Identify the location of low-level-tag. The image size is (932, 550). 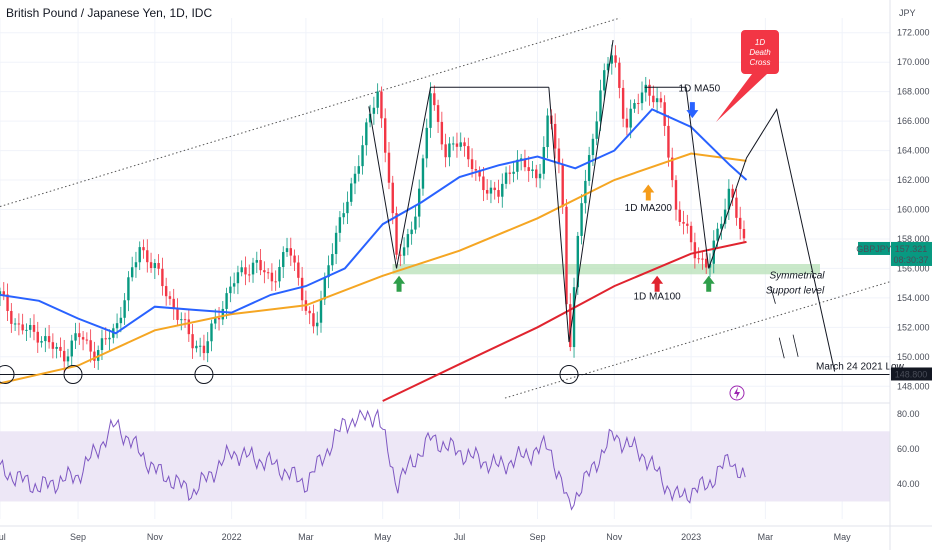
(911, 374).